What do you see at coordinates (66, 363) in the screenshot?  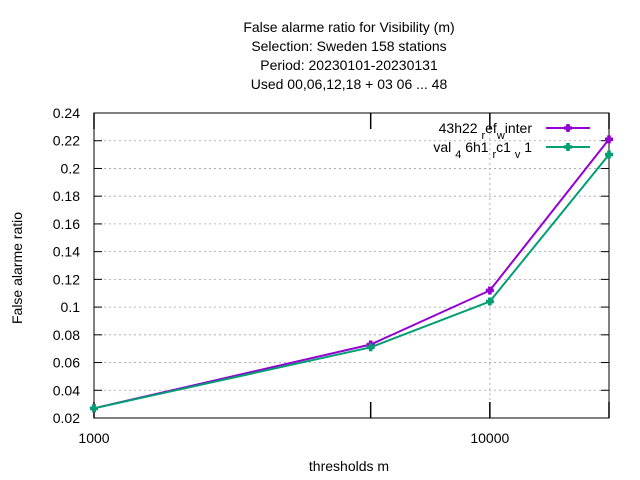 I see `y-tick-label: 0.06` at bounding box center [66, 363].